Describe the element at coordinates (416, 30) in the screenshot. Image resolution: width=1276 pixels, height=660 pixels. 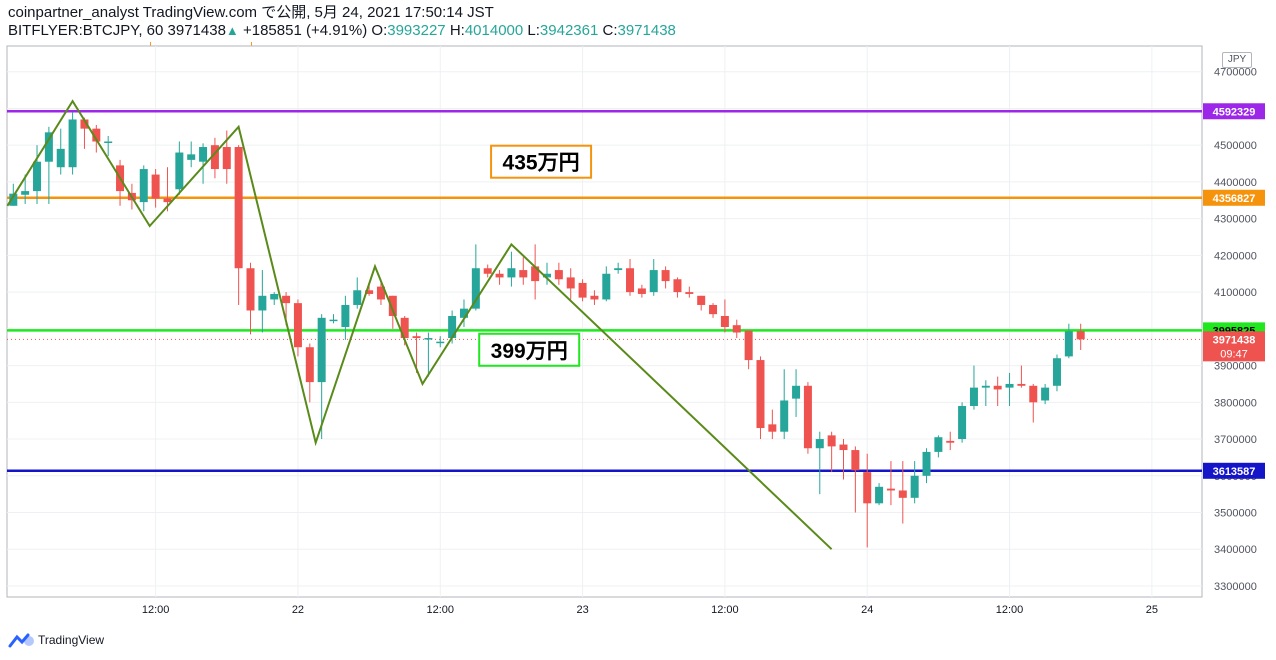
I see `open-value: 3993227` at that location.